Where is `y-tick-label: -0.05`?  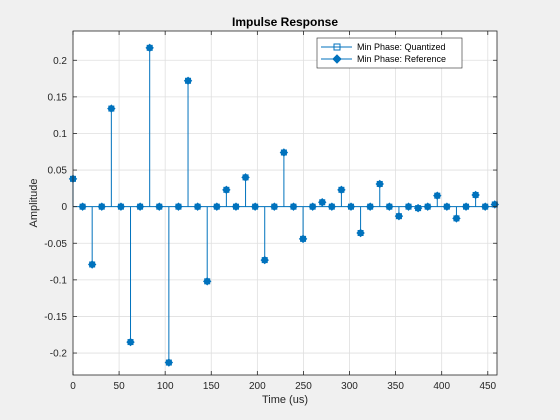
y-tick-label: -0.05 is located at coordinates (55, 244).